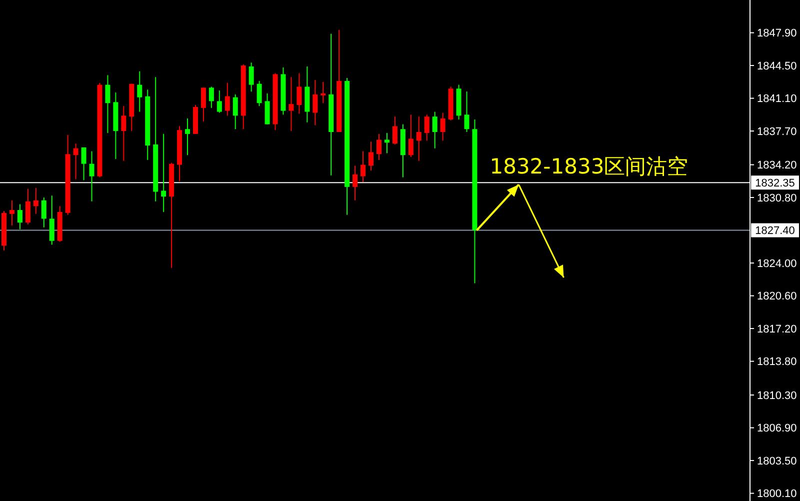  Describe the element at coordinates (777, 198) in the screenshot. I see `y-tick-label: 1830.80` at that location.